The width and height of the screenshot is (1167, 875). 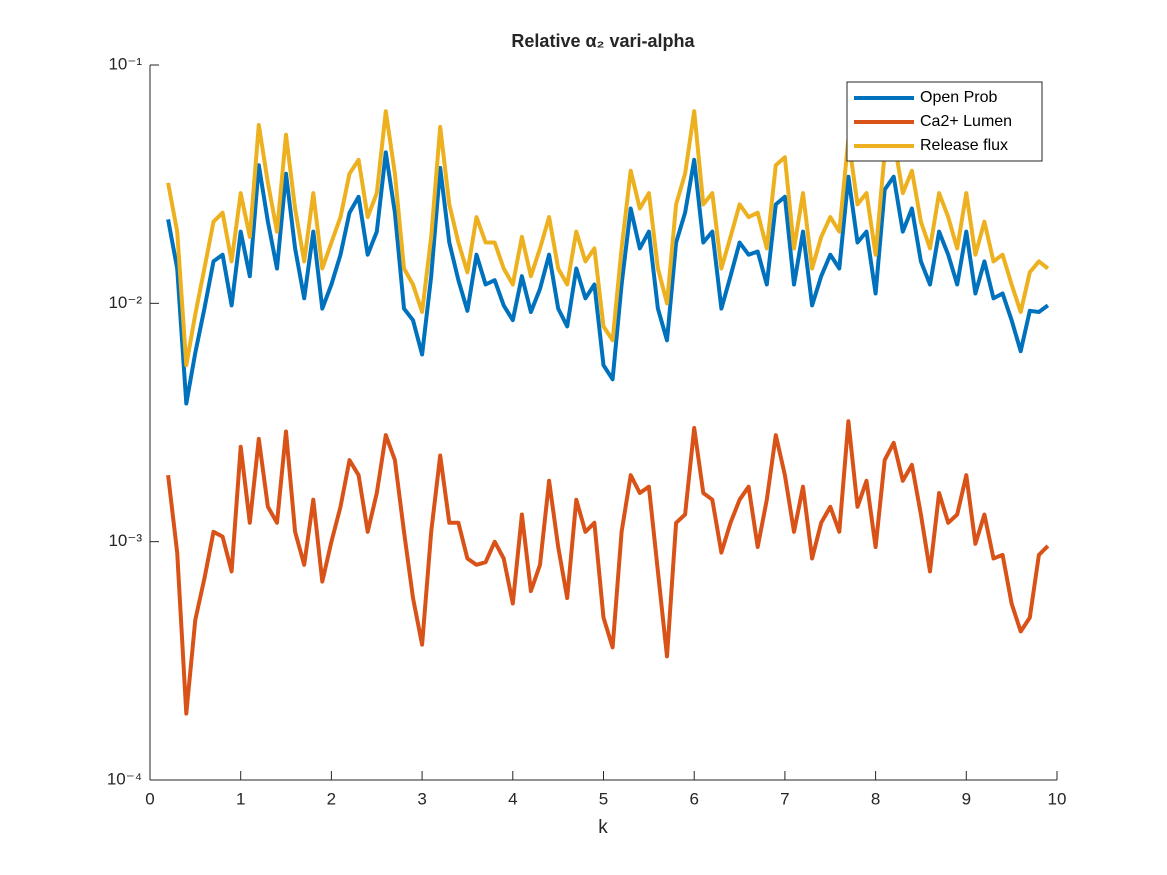 What do you see at coordinates (603, 41) in the screenshot?
I see `chart-title: Relative α₂ vari-alpha` at bounding box center [603, 41].